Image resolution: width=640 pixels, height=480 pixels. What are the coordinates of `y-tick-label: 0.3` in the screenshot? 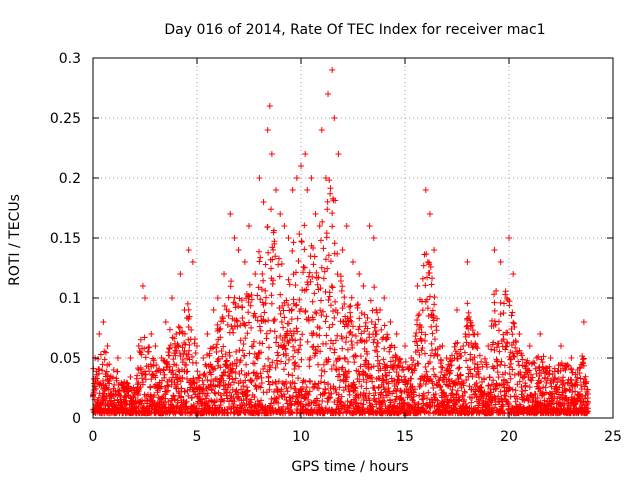 It's located at (70, 59).